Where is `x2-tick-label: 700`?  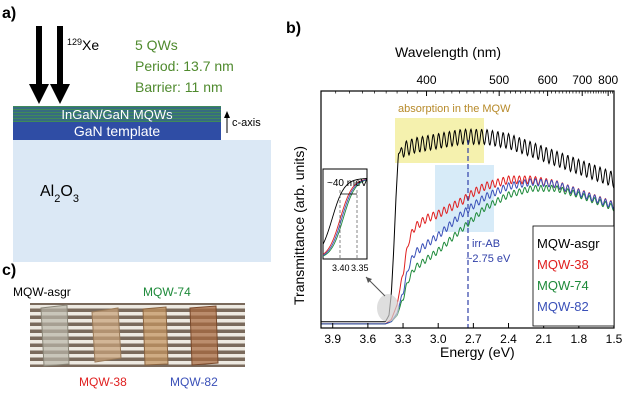
x2-tick-label: 700 is located at coordinates (582, 80).